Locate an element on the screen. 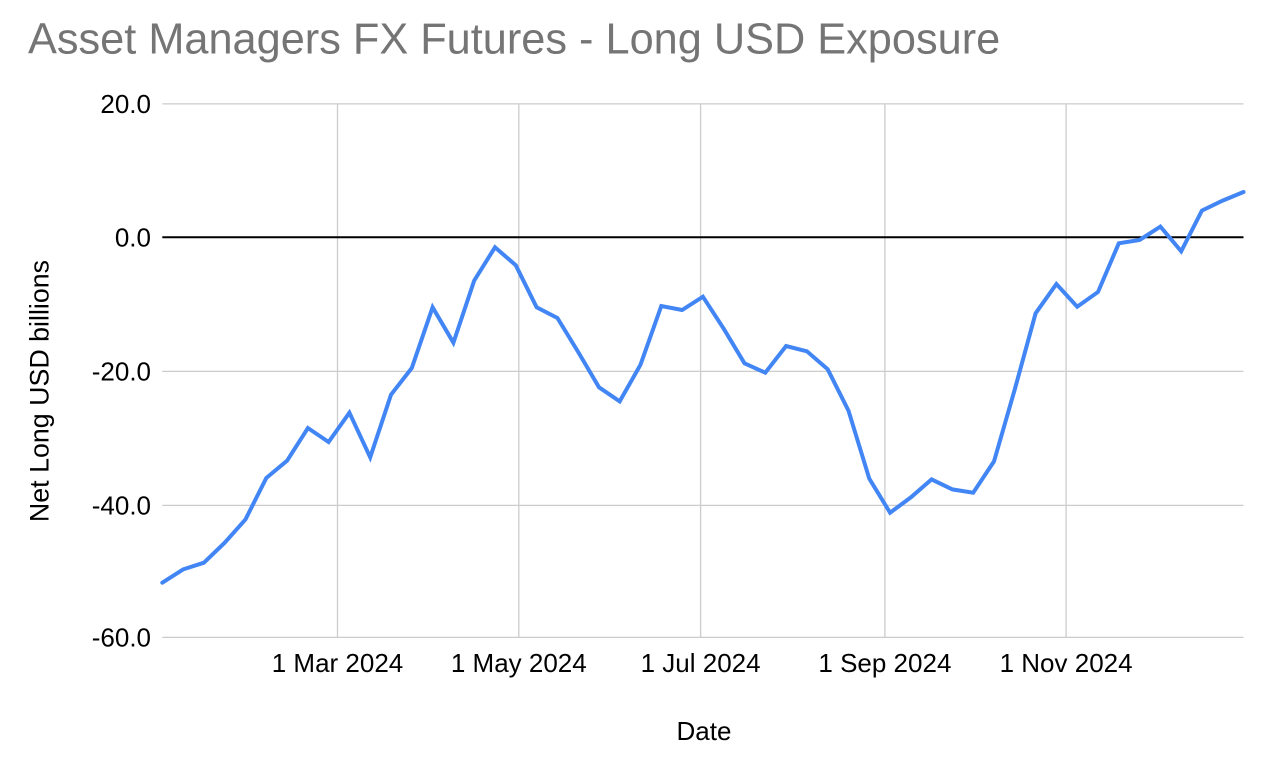 This screenshot has height=766, width=1274. svg-text: Date is located at coordinates (704, 731).